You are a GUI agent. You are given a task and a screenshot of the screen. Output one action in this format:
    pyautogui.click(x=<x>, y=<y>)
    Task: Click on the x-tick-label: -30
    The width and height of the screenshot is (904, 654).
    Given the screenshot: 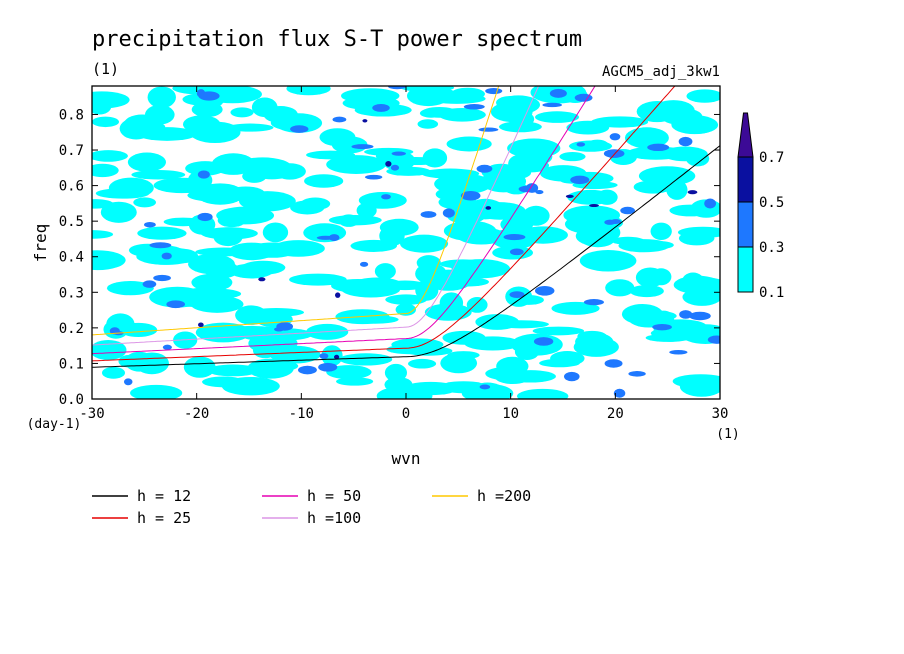 What is the action you would take?
    pyautogui.click(x=91, y=414)
    